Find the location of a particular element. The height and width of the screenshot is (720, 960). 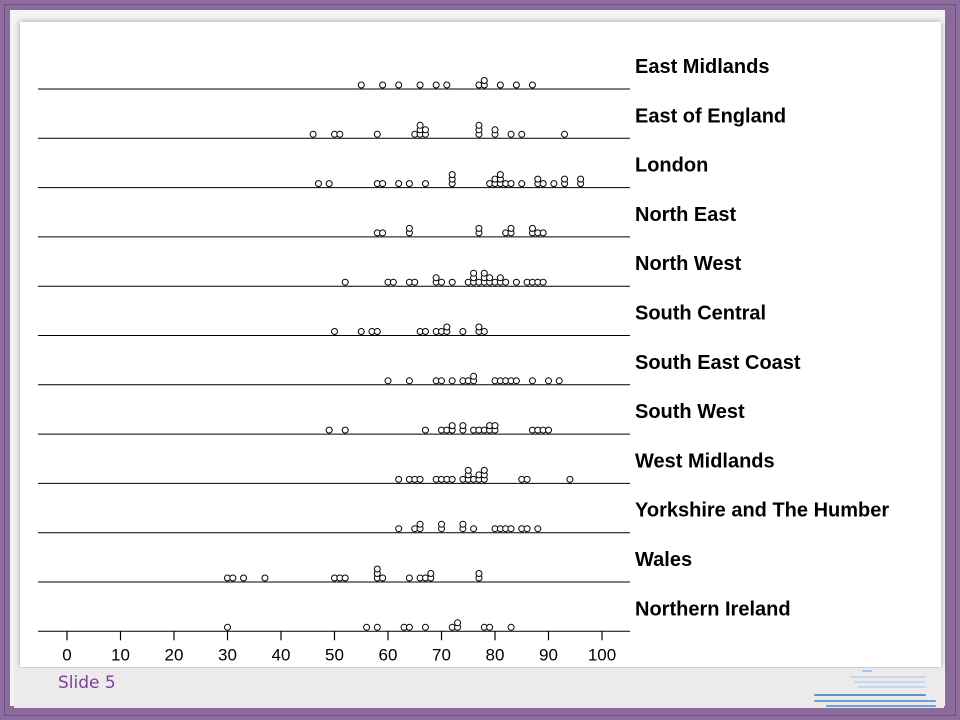

x-tick-label: 100 is located at coordinates (602, 654).